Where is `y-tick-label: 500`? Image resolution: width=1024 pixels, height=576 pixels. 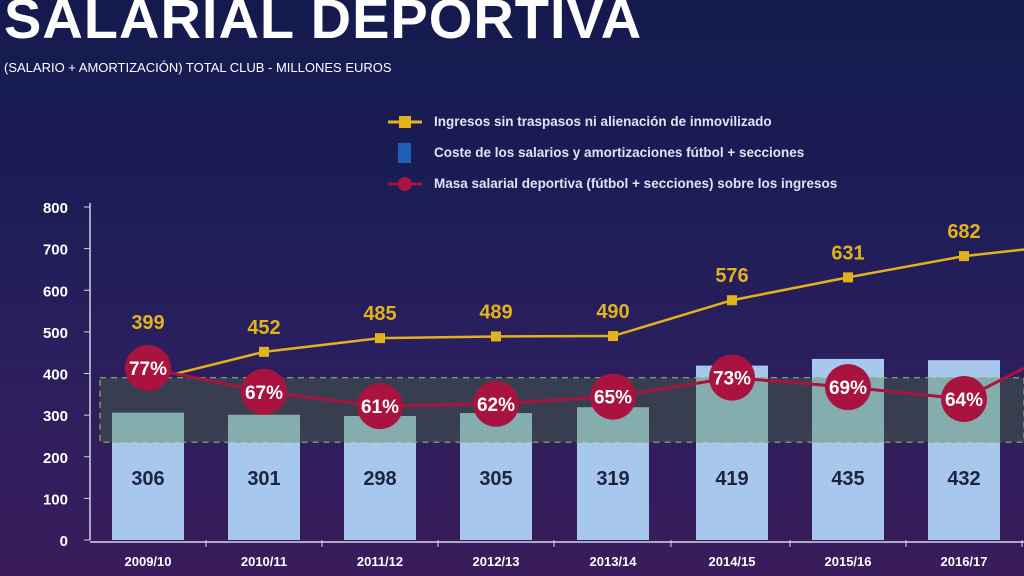
y-tick-label: 500 is located at coordinates (55, 333).